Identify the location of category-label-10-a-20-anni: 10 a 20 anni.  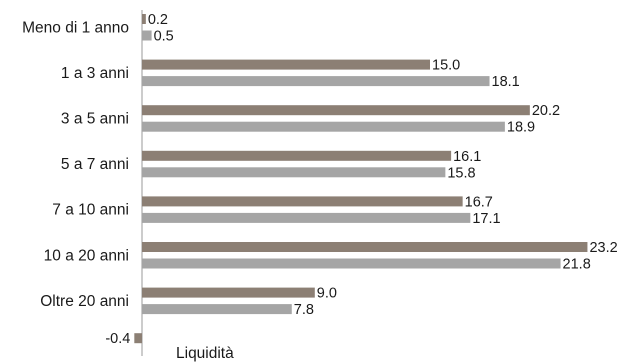
(86, 255).